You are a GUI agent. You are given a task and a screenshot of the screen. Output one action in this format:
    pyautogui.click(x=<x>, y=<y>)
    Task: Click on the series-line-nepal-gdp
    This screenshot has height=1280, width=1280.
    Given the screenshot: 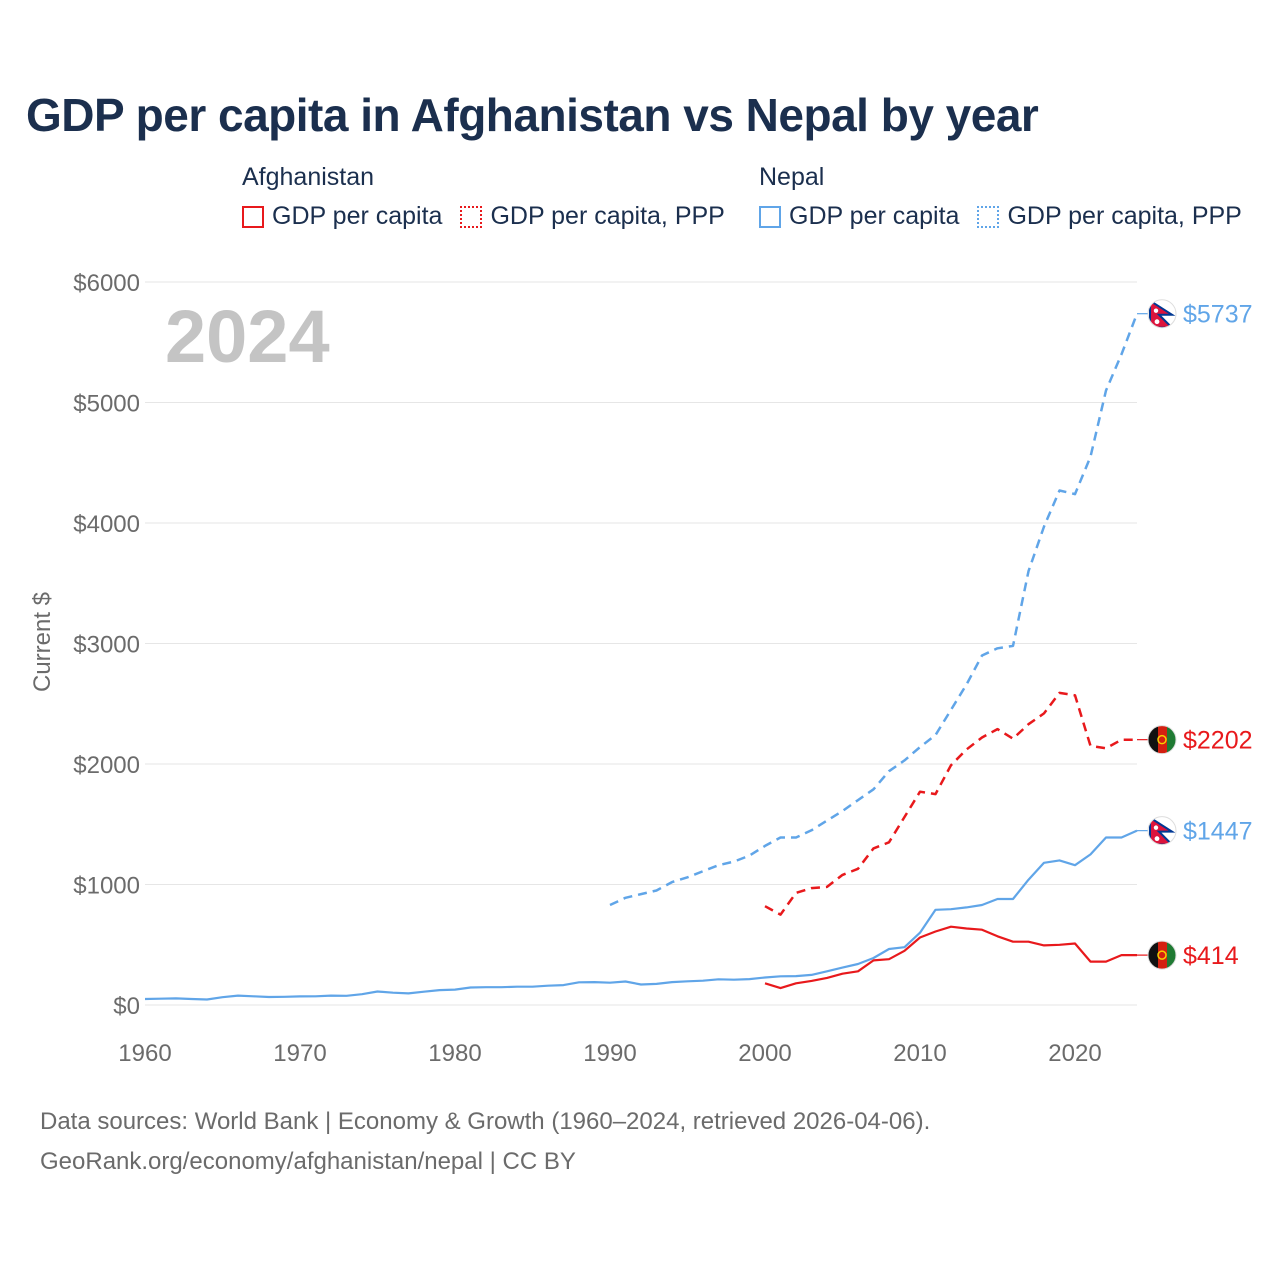 What is the action you would take?
    pyautogui.click(x=641, y=915)
    